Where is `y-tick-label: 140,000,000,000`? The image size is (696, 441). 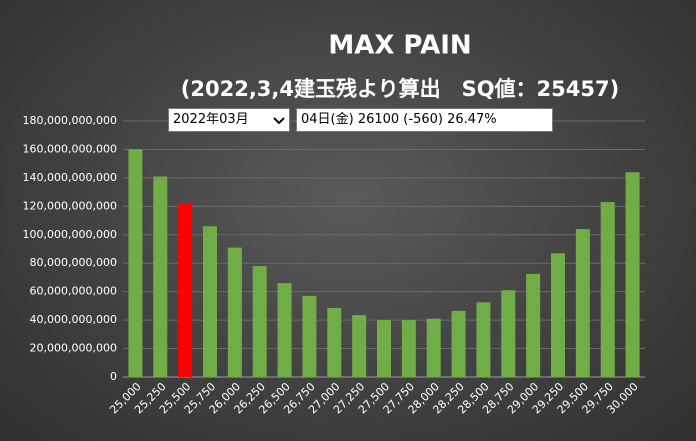
y-tick-label: 140,000,000,000 is located at coordinates (70, 177).